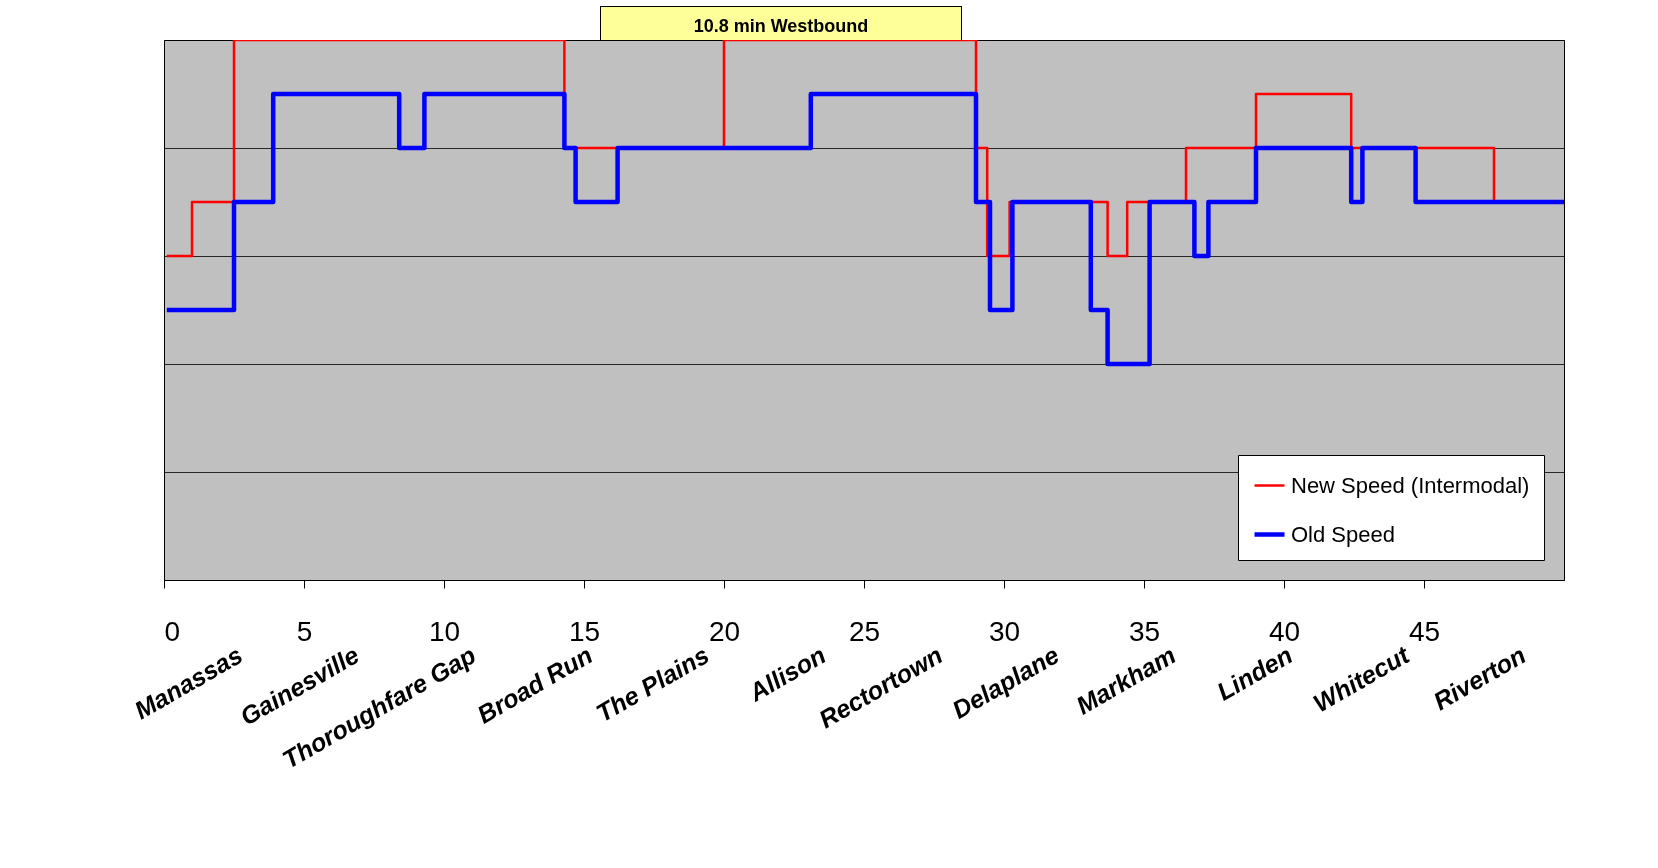 The image size is (1658, 868). I want to click on x-tick-label: 40, so click(1284, 631).